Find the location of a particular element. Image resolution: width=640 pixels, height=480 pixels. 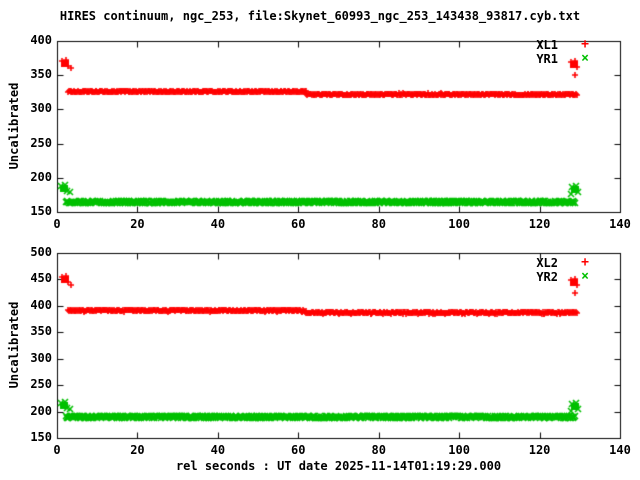

legend-label-xl1: XL1 is located at coordinates (547, 45).